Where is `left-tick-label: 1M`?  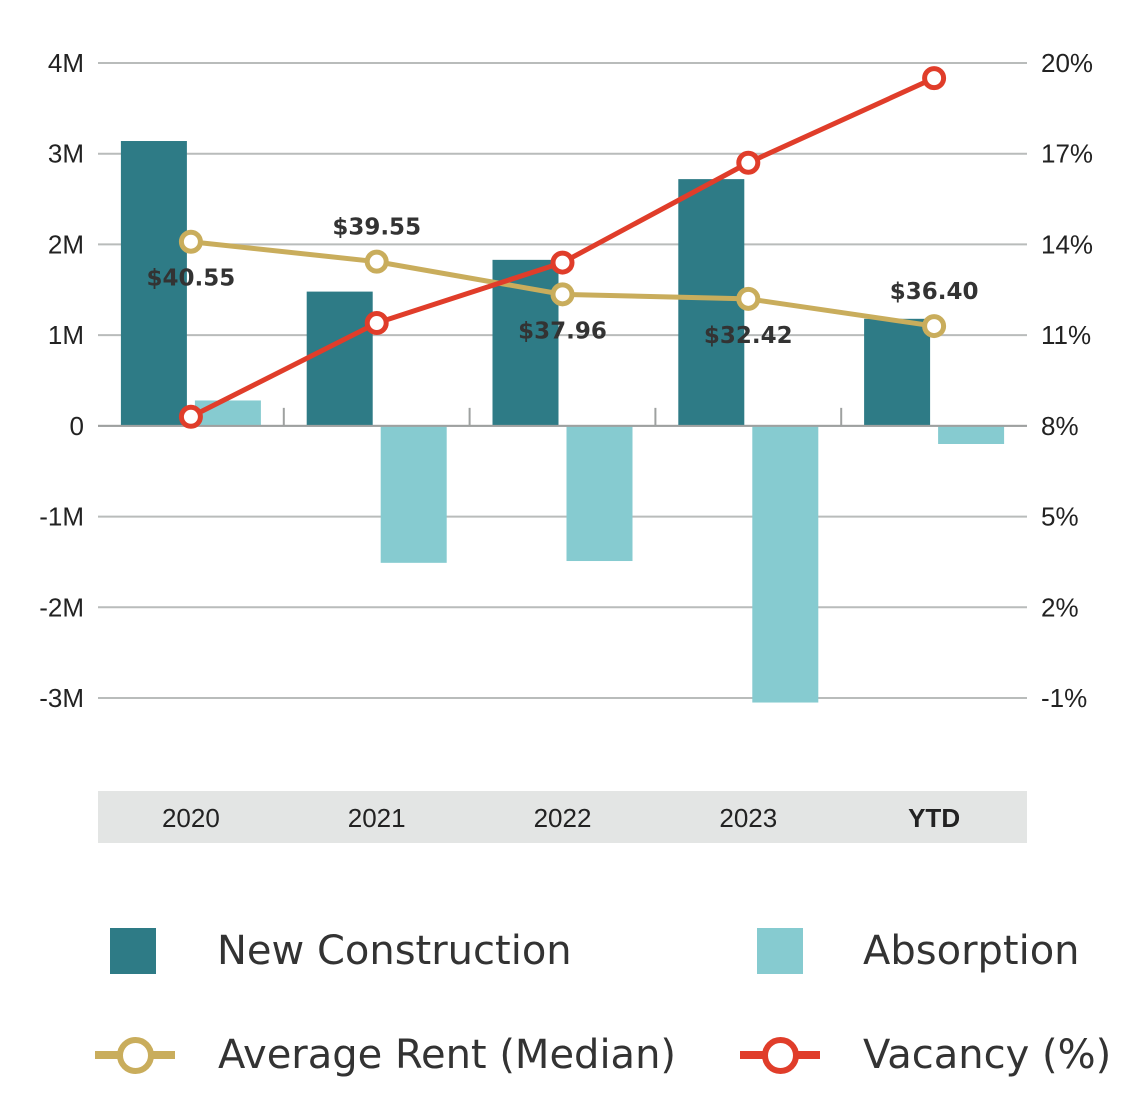 left-tick-label: 1M is located at coordinates (66, 335).